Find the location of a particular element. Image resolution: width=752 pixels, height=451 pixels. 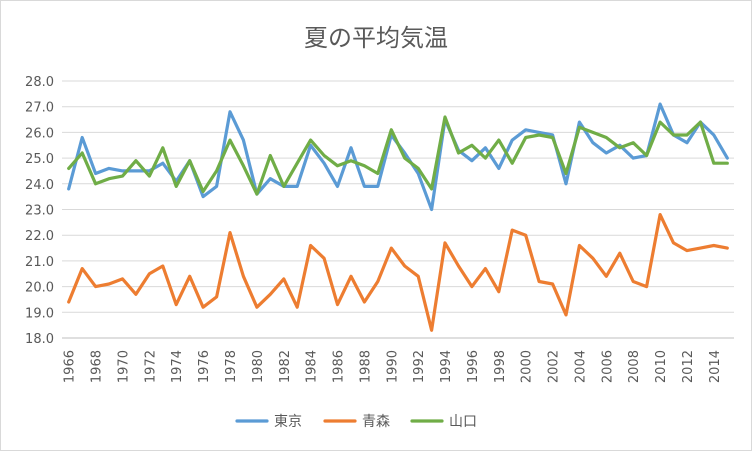

legend-label: 青森 is located at coordinates (376, 422).